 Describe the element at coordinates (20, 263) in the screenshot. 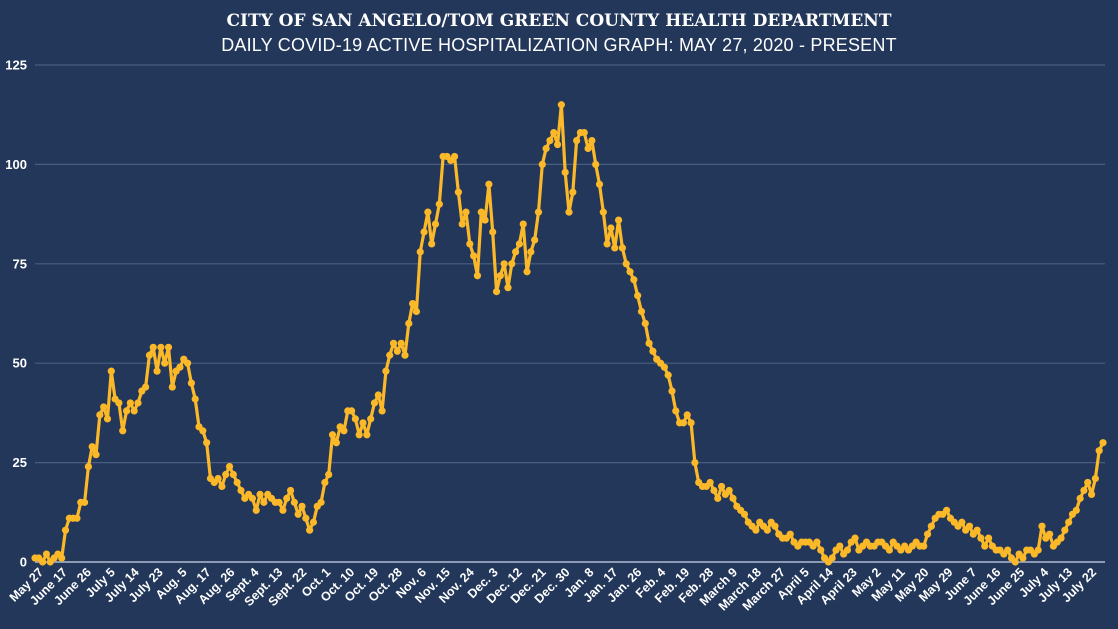

I see `y-tick-label: 75` at that location.